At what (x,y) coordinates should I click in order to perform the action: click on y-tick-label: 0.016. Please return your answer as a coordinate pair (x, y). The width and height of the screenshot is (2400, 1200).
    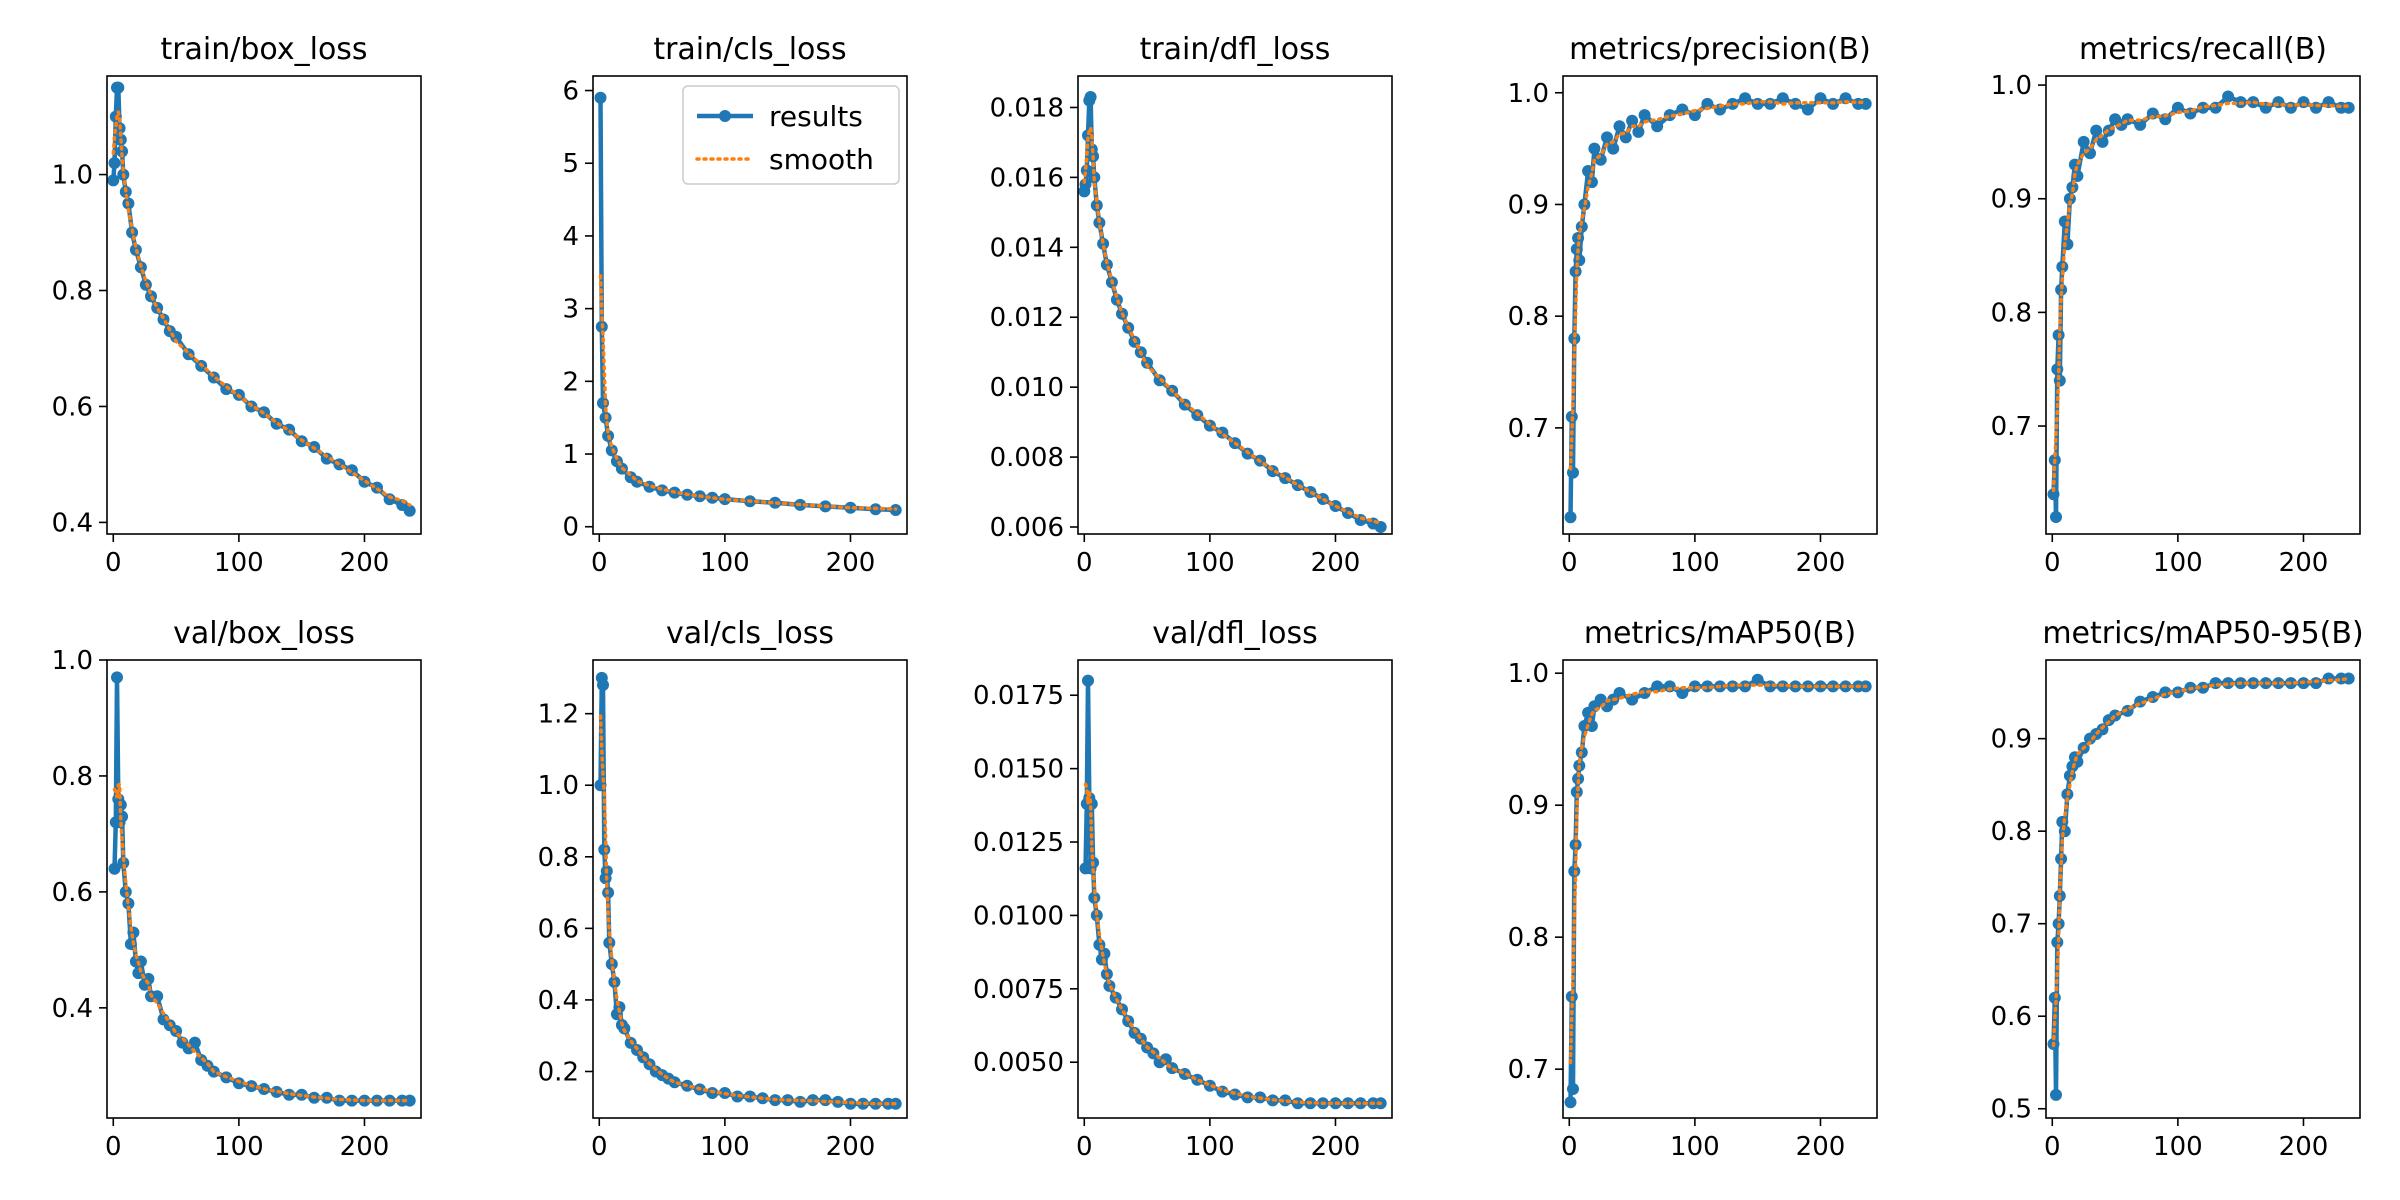
    Looking at the image, I should click on (1027, 178).